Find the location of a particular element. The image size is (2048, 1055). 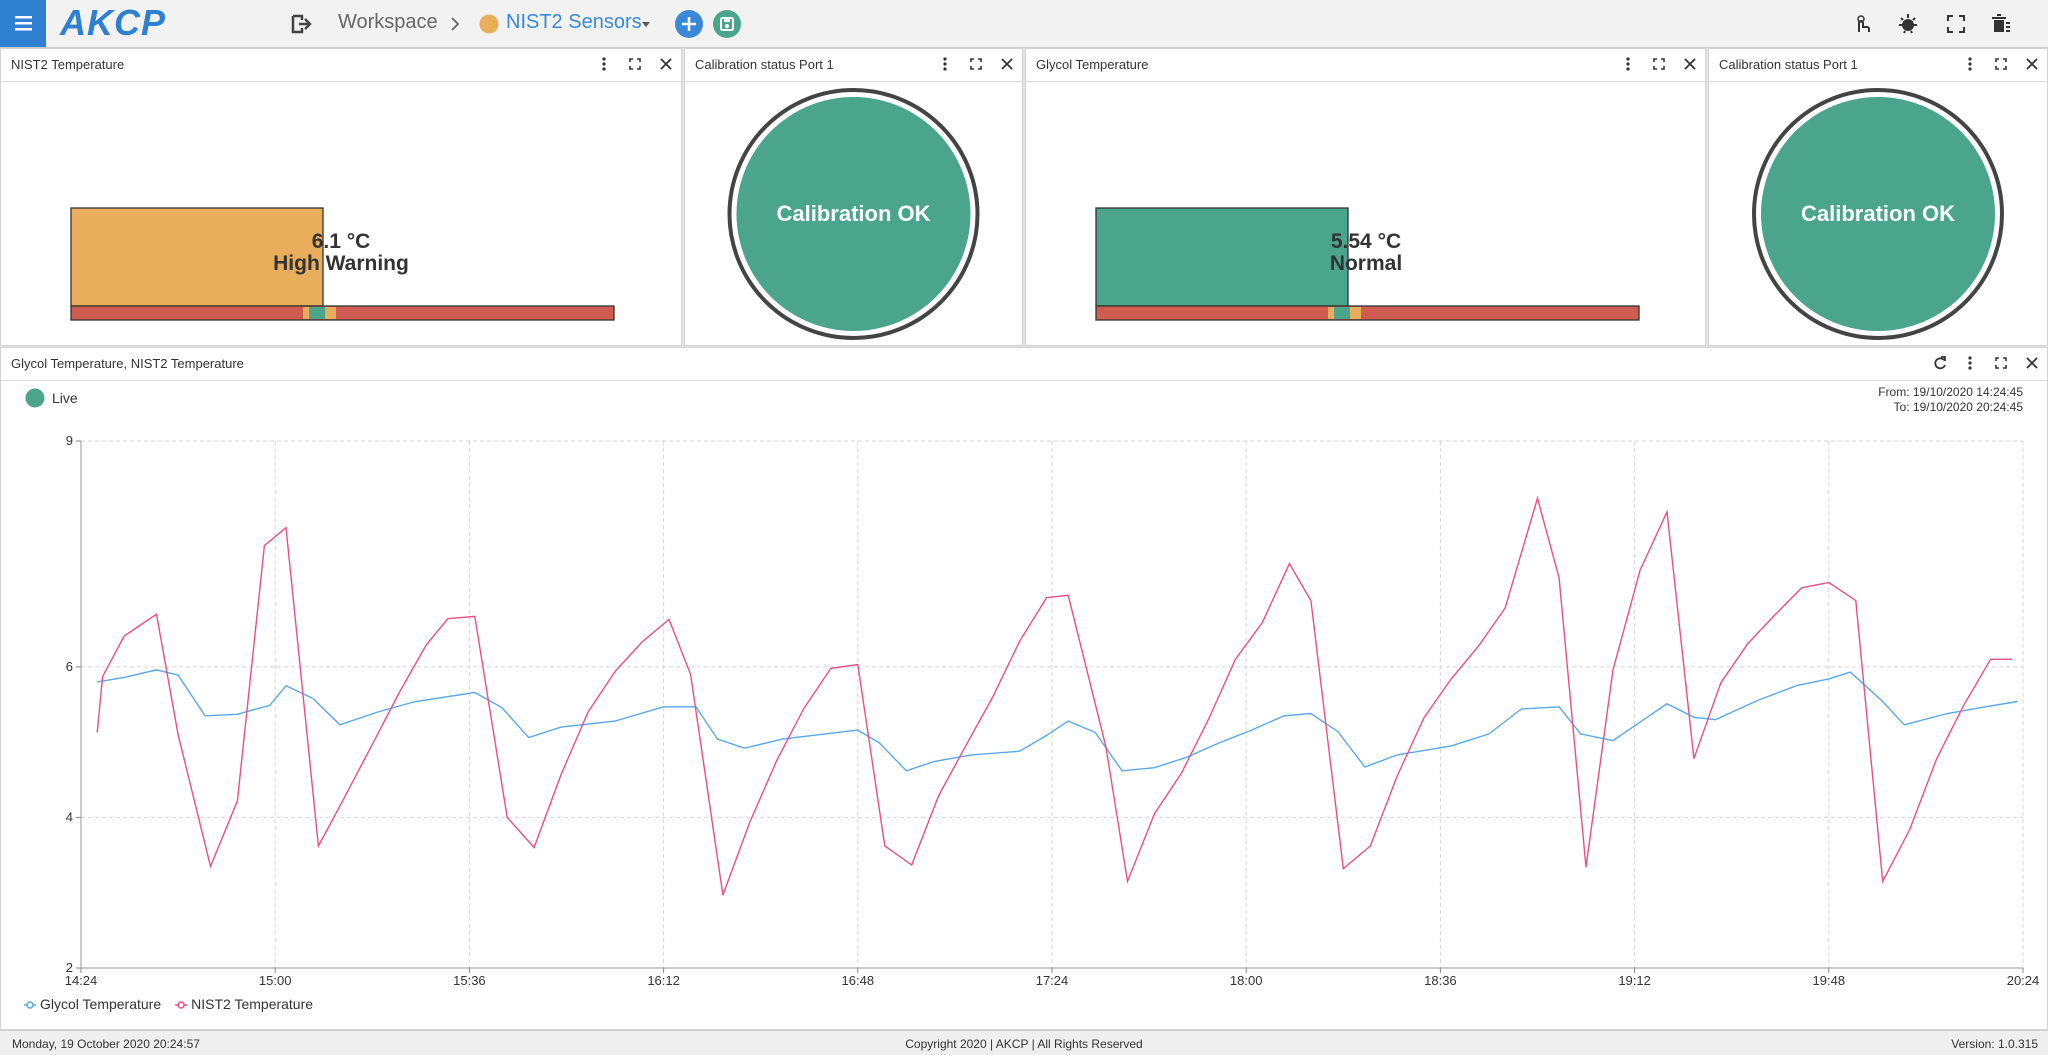

theme-icon is located at coordinates (1908, 24).